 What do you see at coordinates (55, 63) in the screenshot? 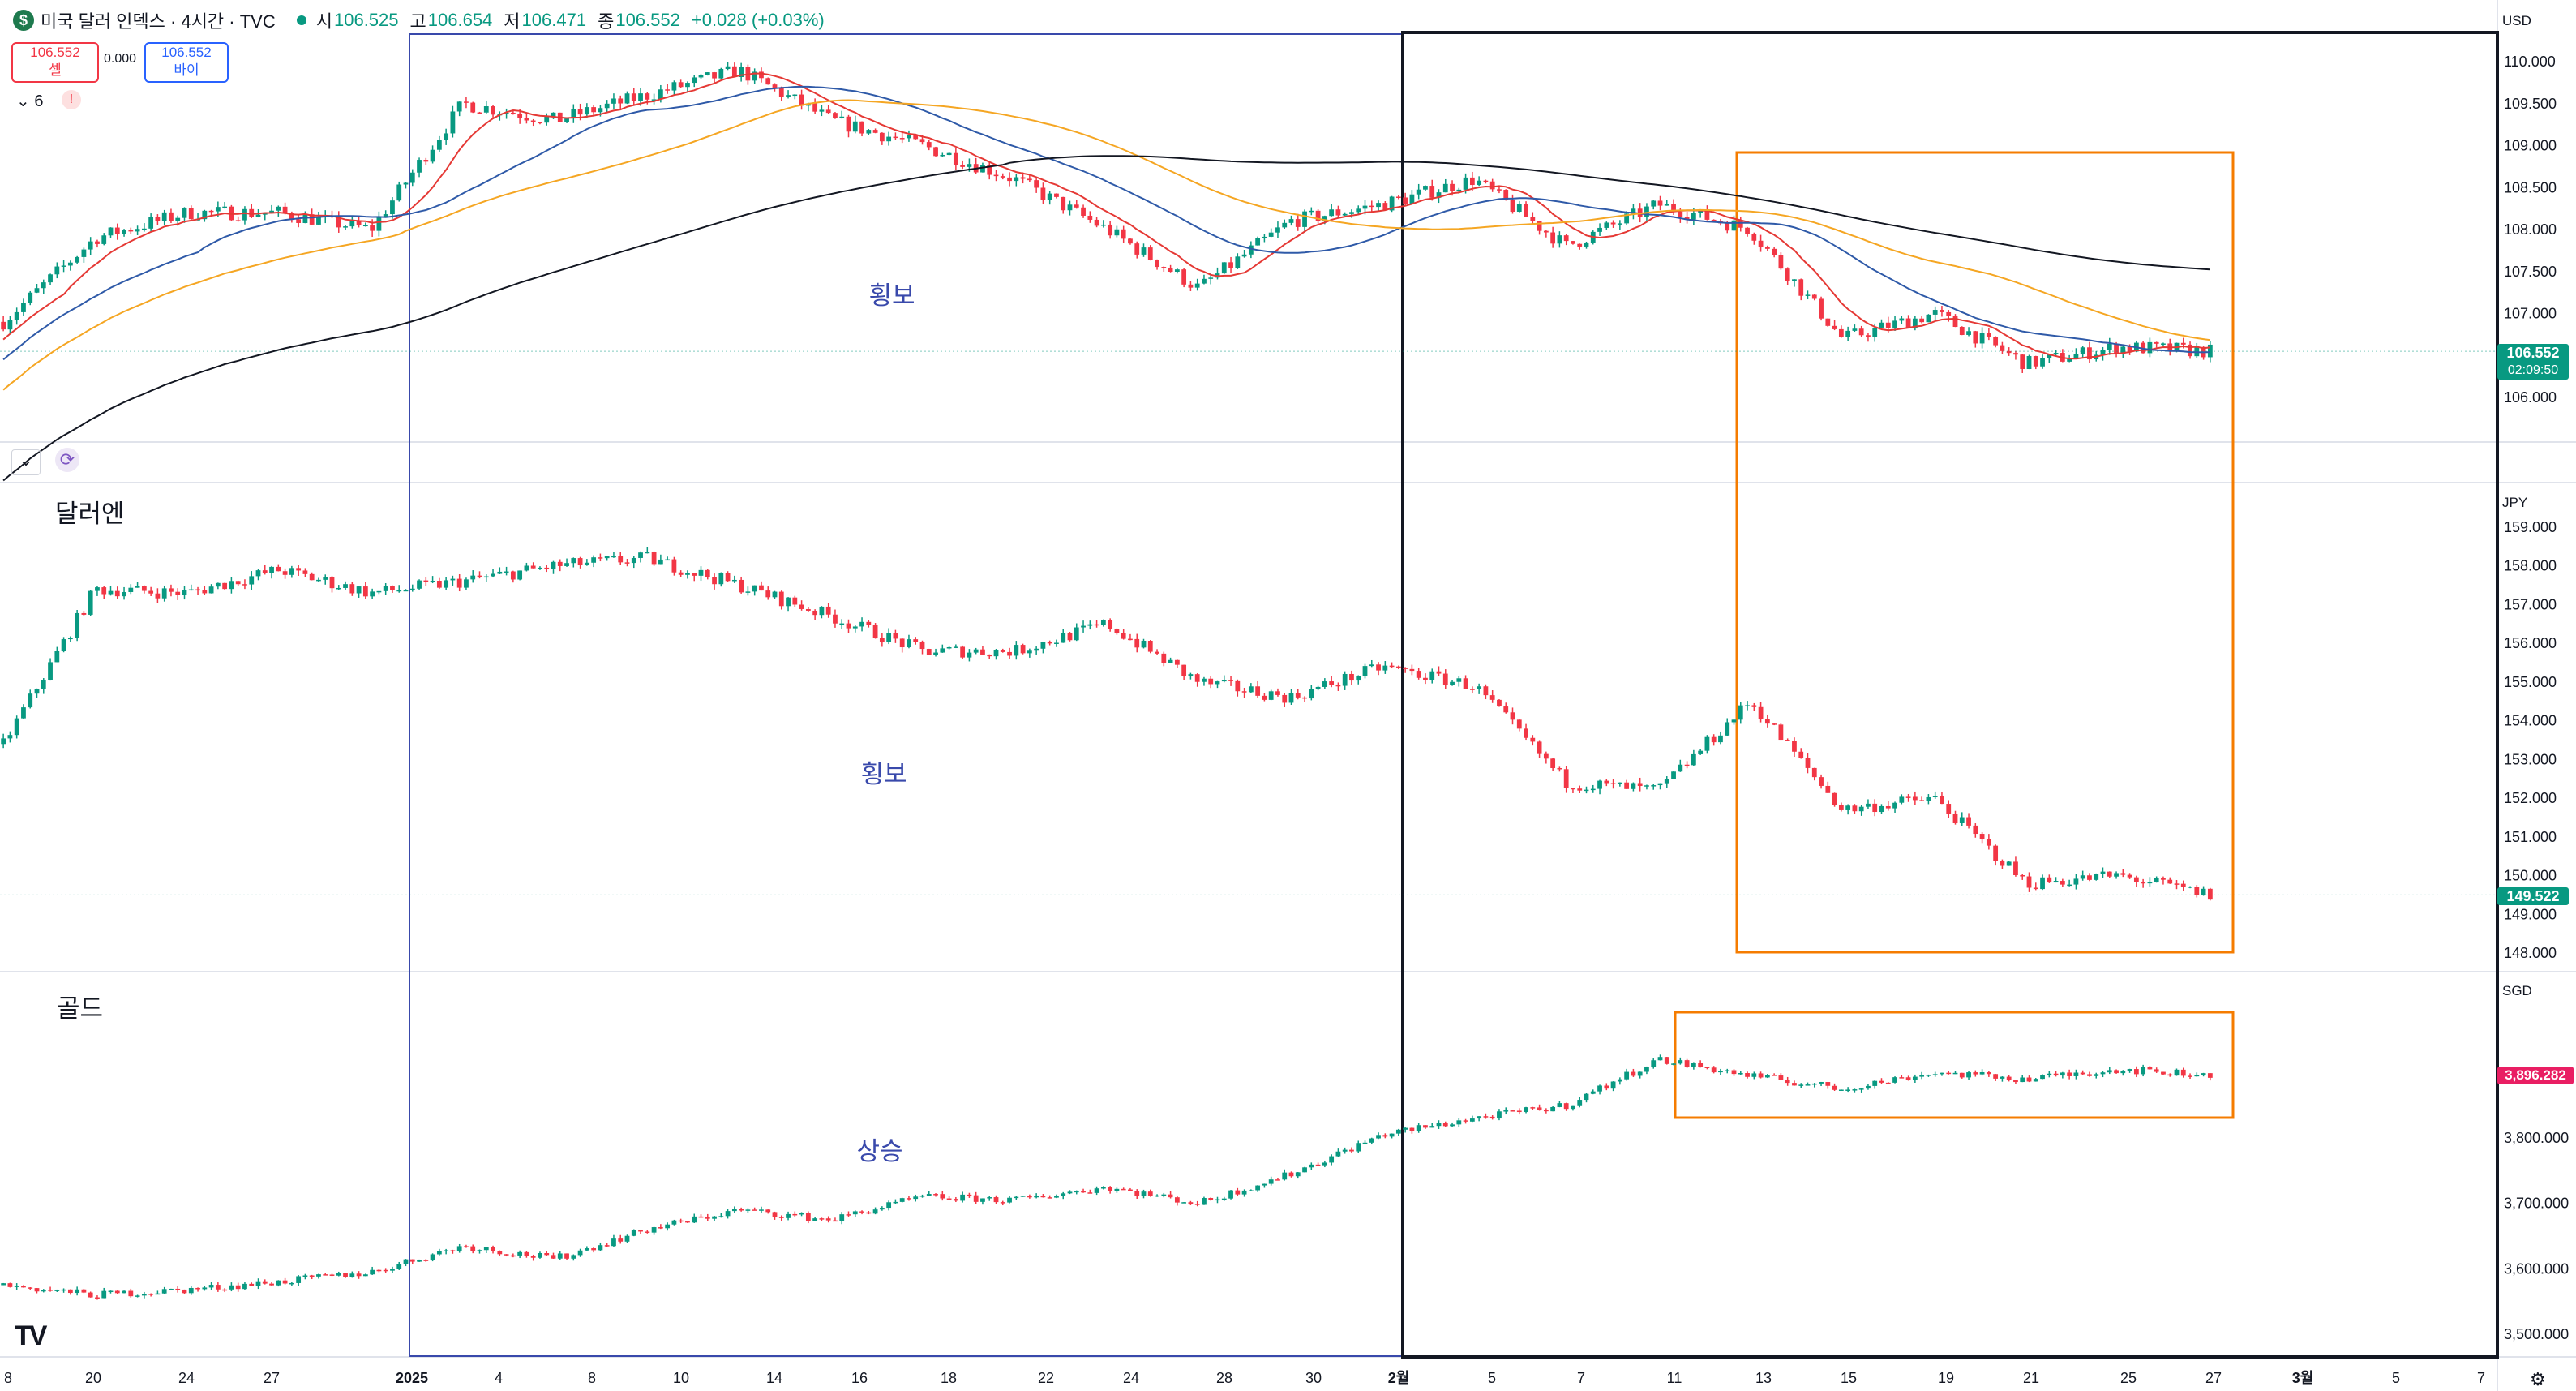
I see `sell-button: 106.552 셀` at bounding box center [55, 63].